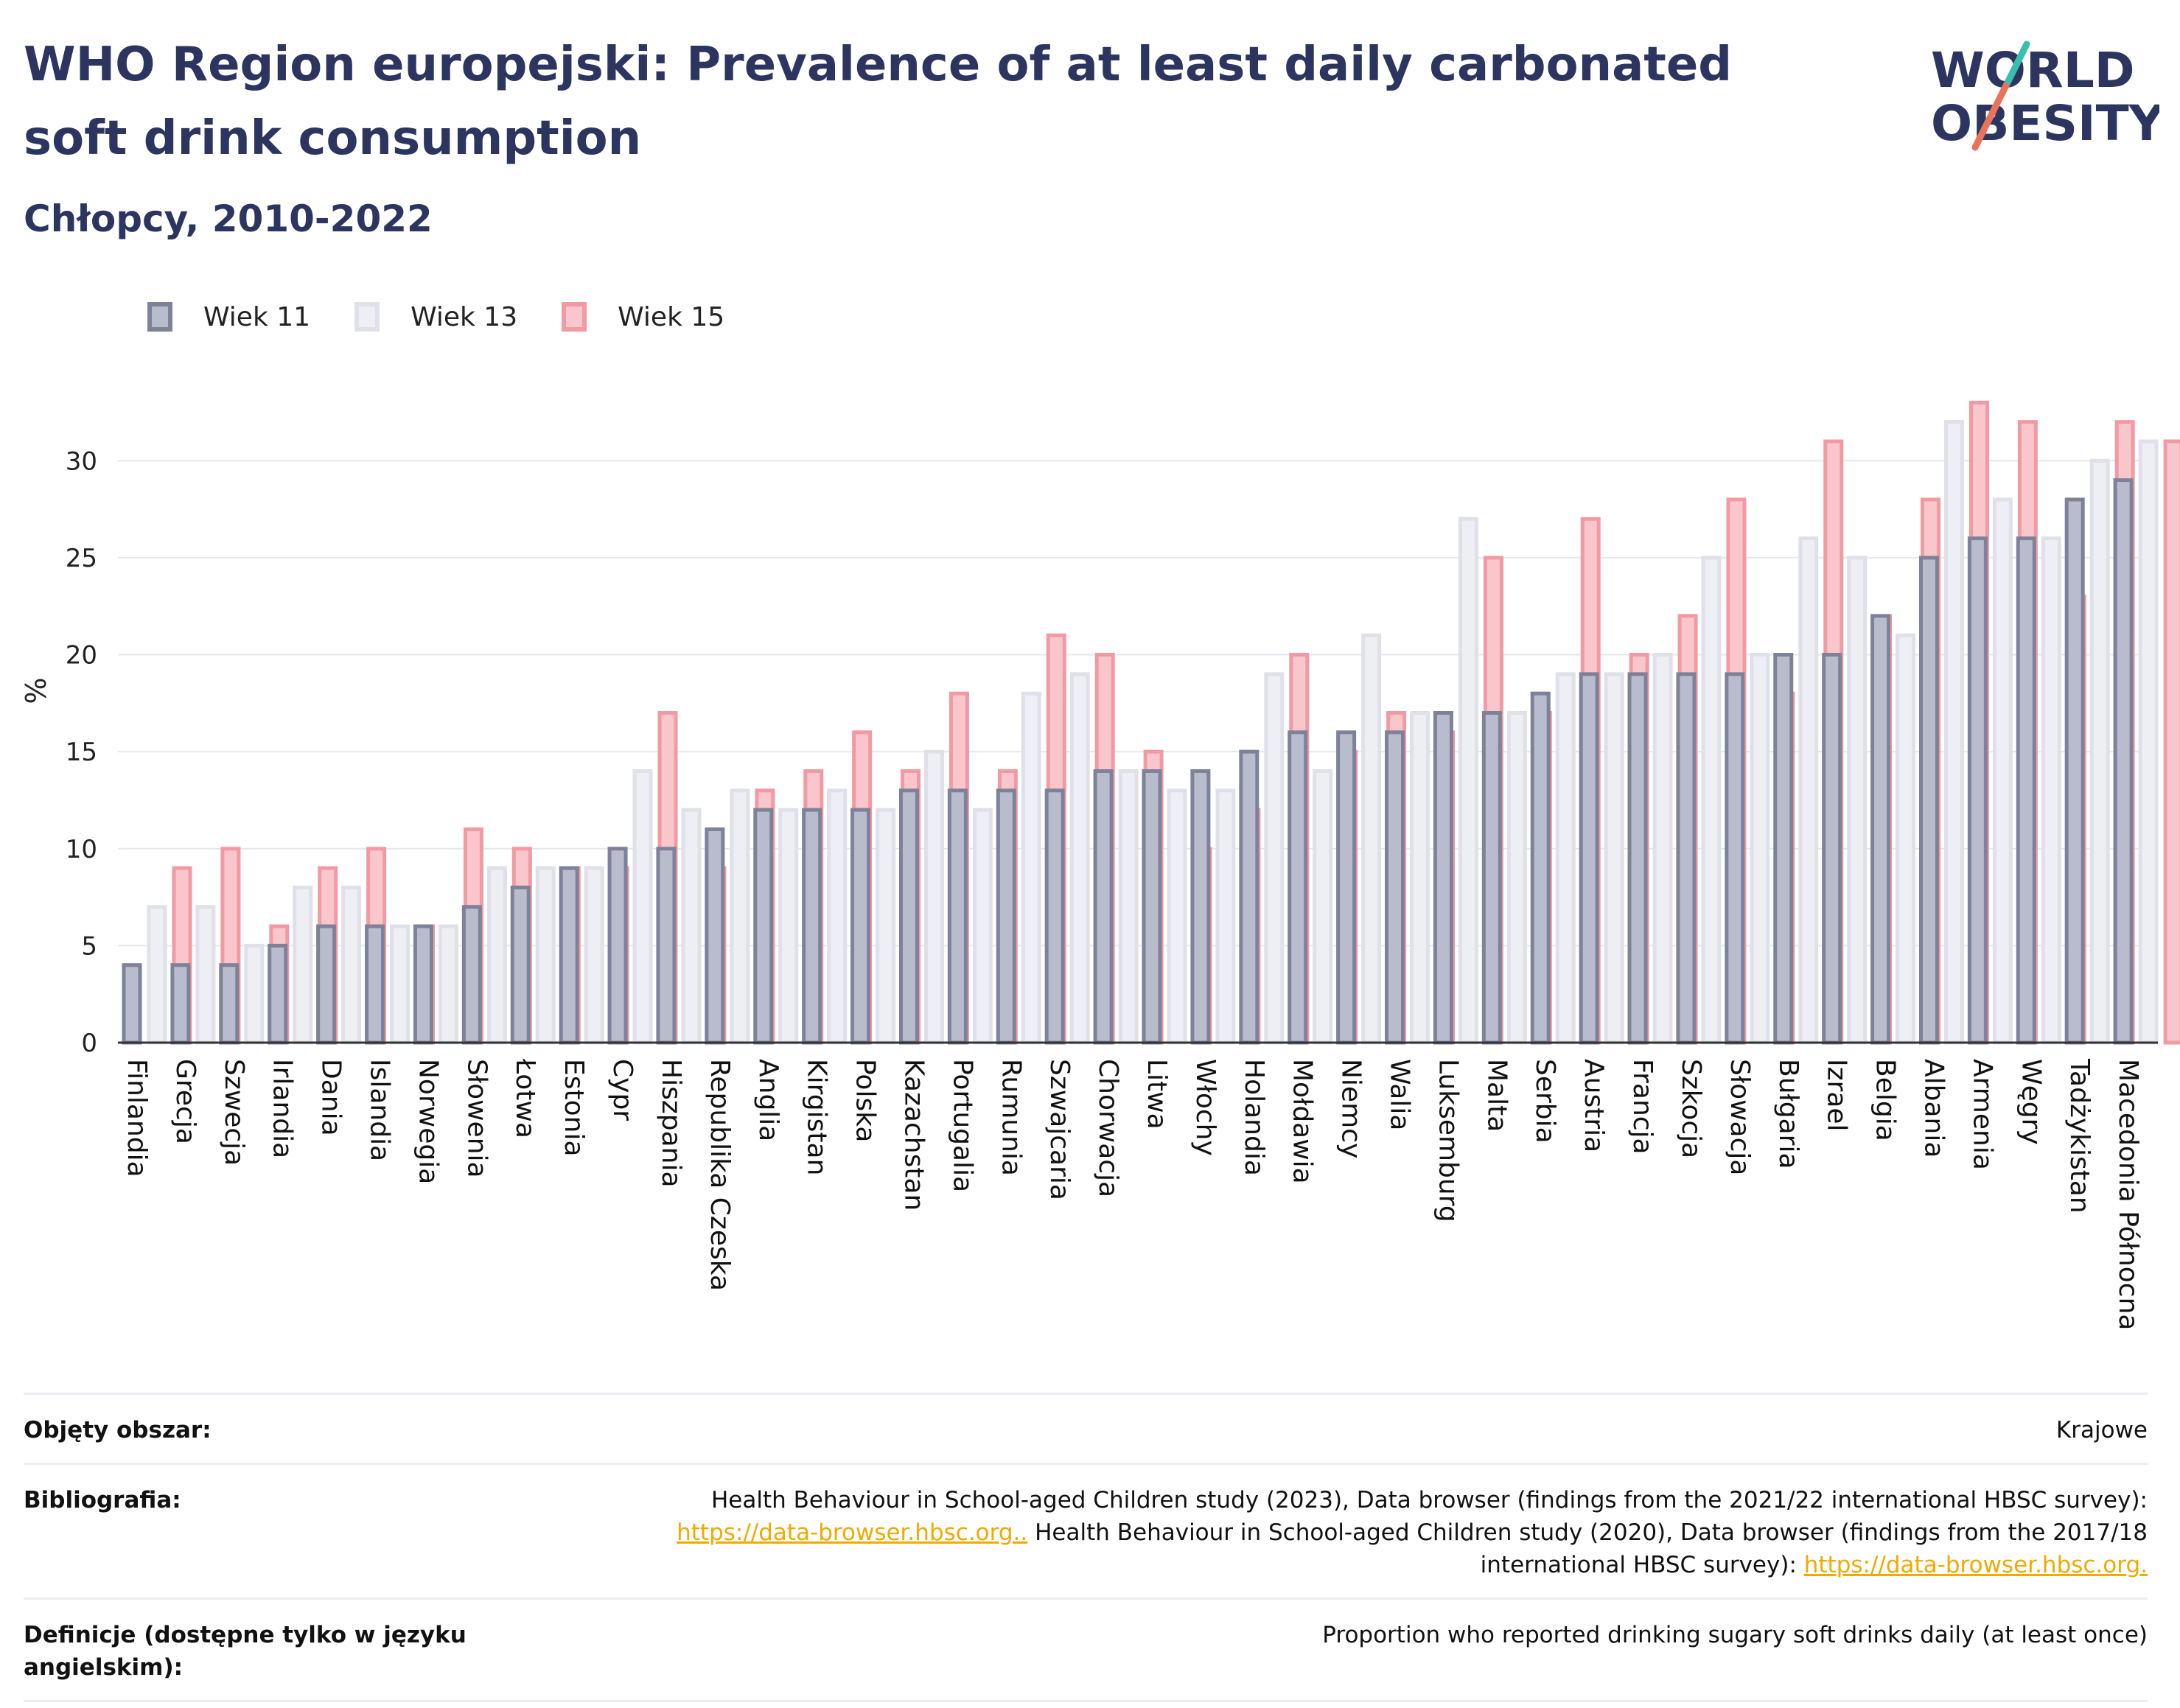 The width and height of the screenshot is (2180, 1708). I want to click on legend-item-wiek11: Wiek 11, so click(229, 317).